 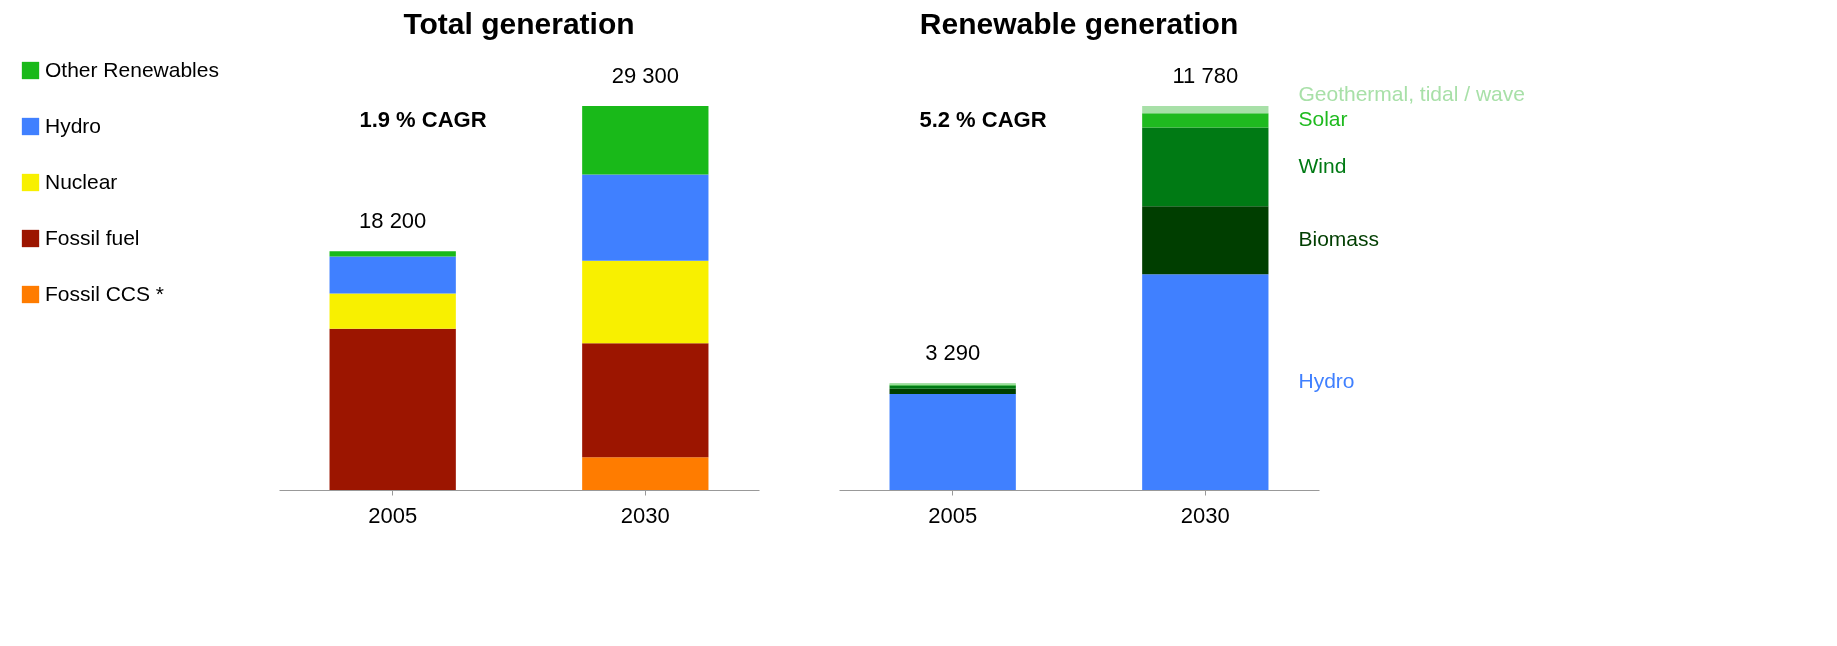 What do you see at coordinates (1338, 239) in the screenshot?
I see `series-label: Biomass` at bounding box center [1338, 239].